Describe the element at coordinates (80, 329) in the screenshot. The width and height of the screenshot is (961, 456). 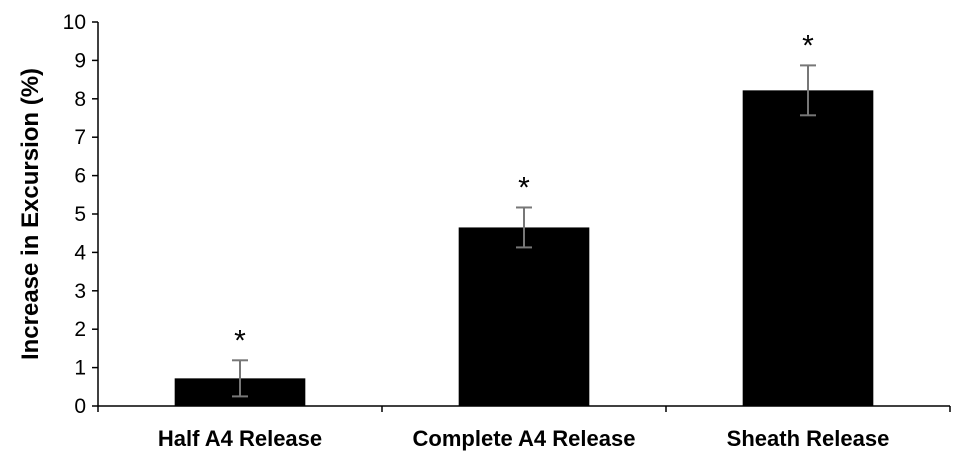
I see `y-tick-label: 2` at that location.